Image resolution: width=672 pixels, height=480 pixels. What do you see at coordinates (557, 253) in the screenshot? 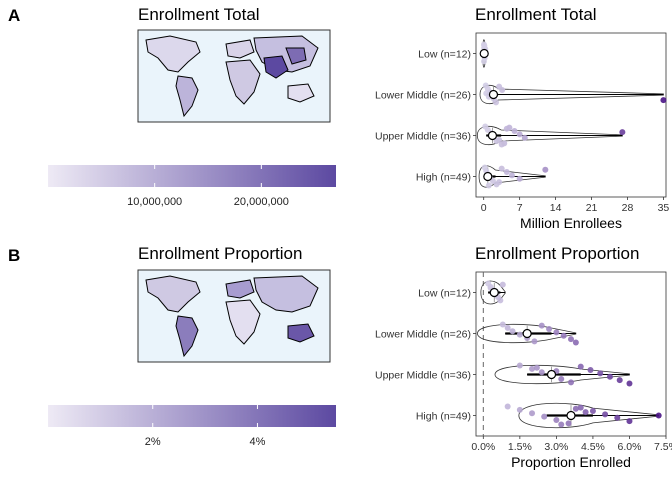
I see `chart-title-b: Enrollment Proportion` at bounding box center [557, 253].